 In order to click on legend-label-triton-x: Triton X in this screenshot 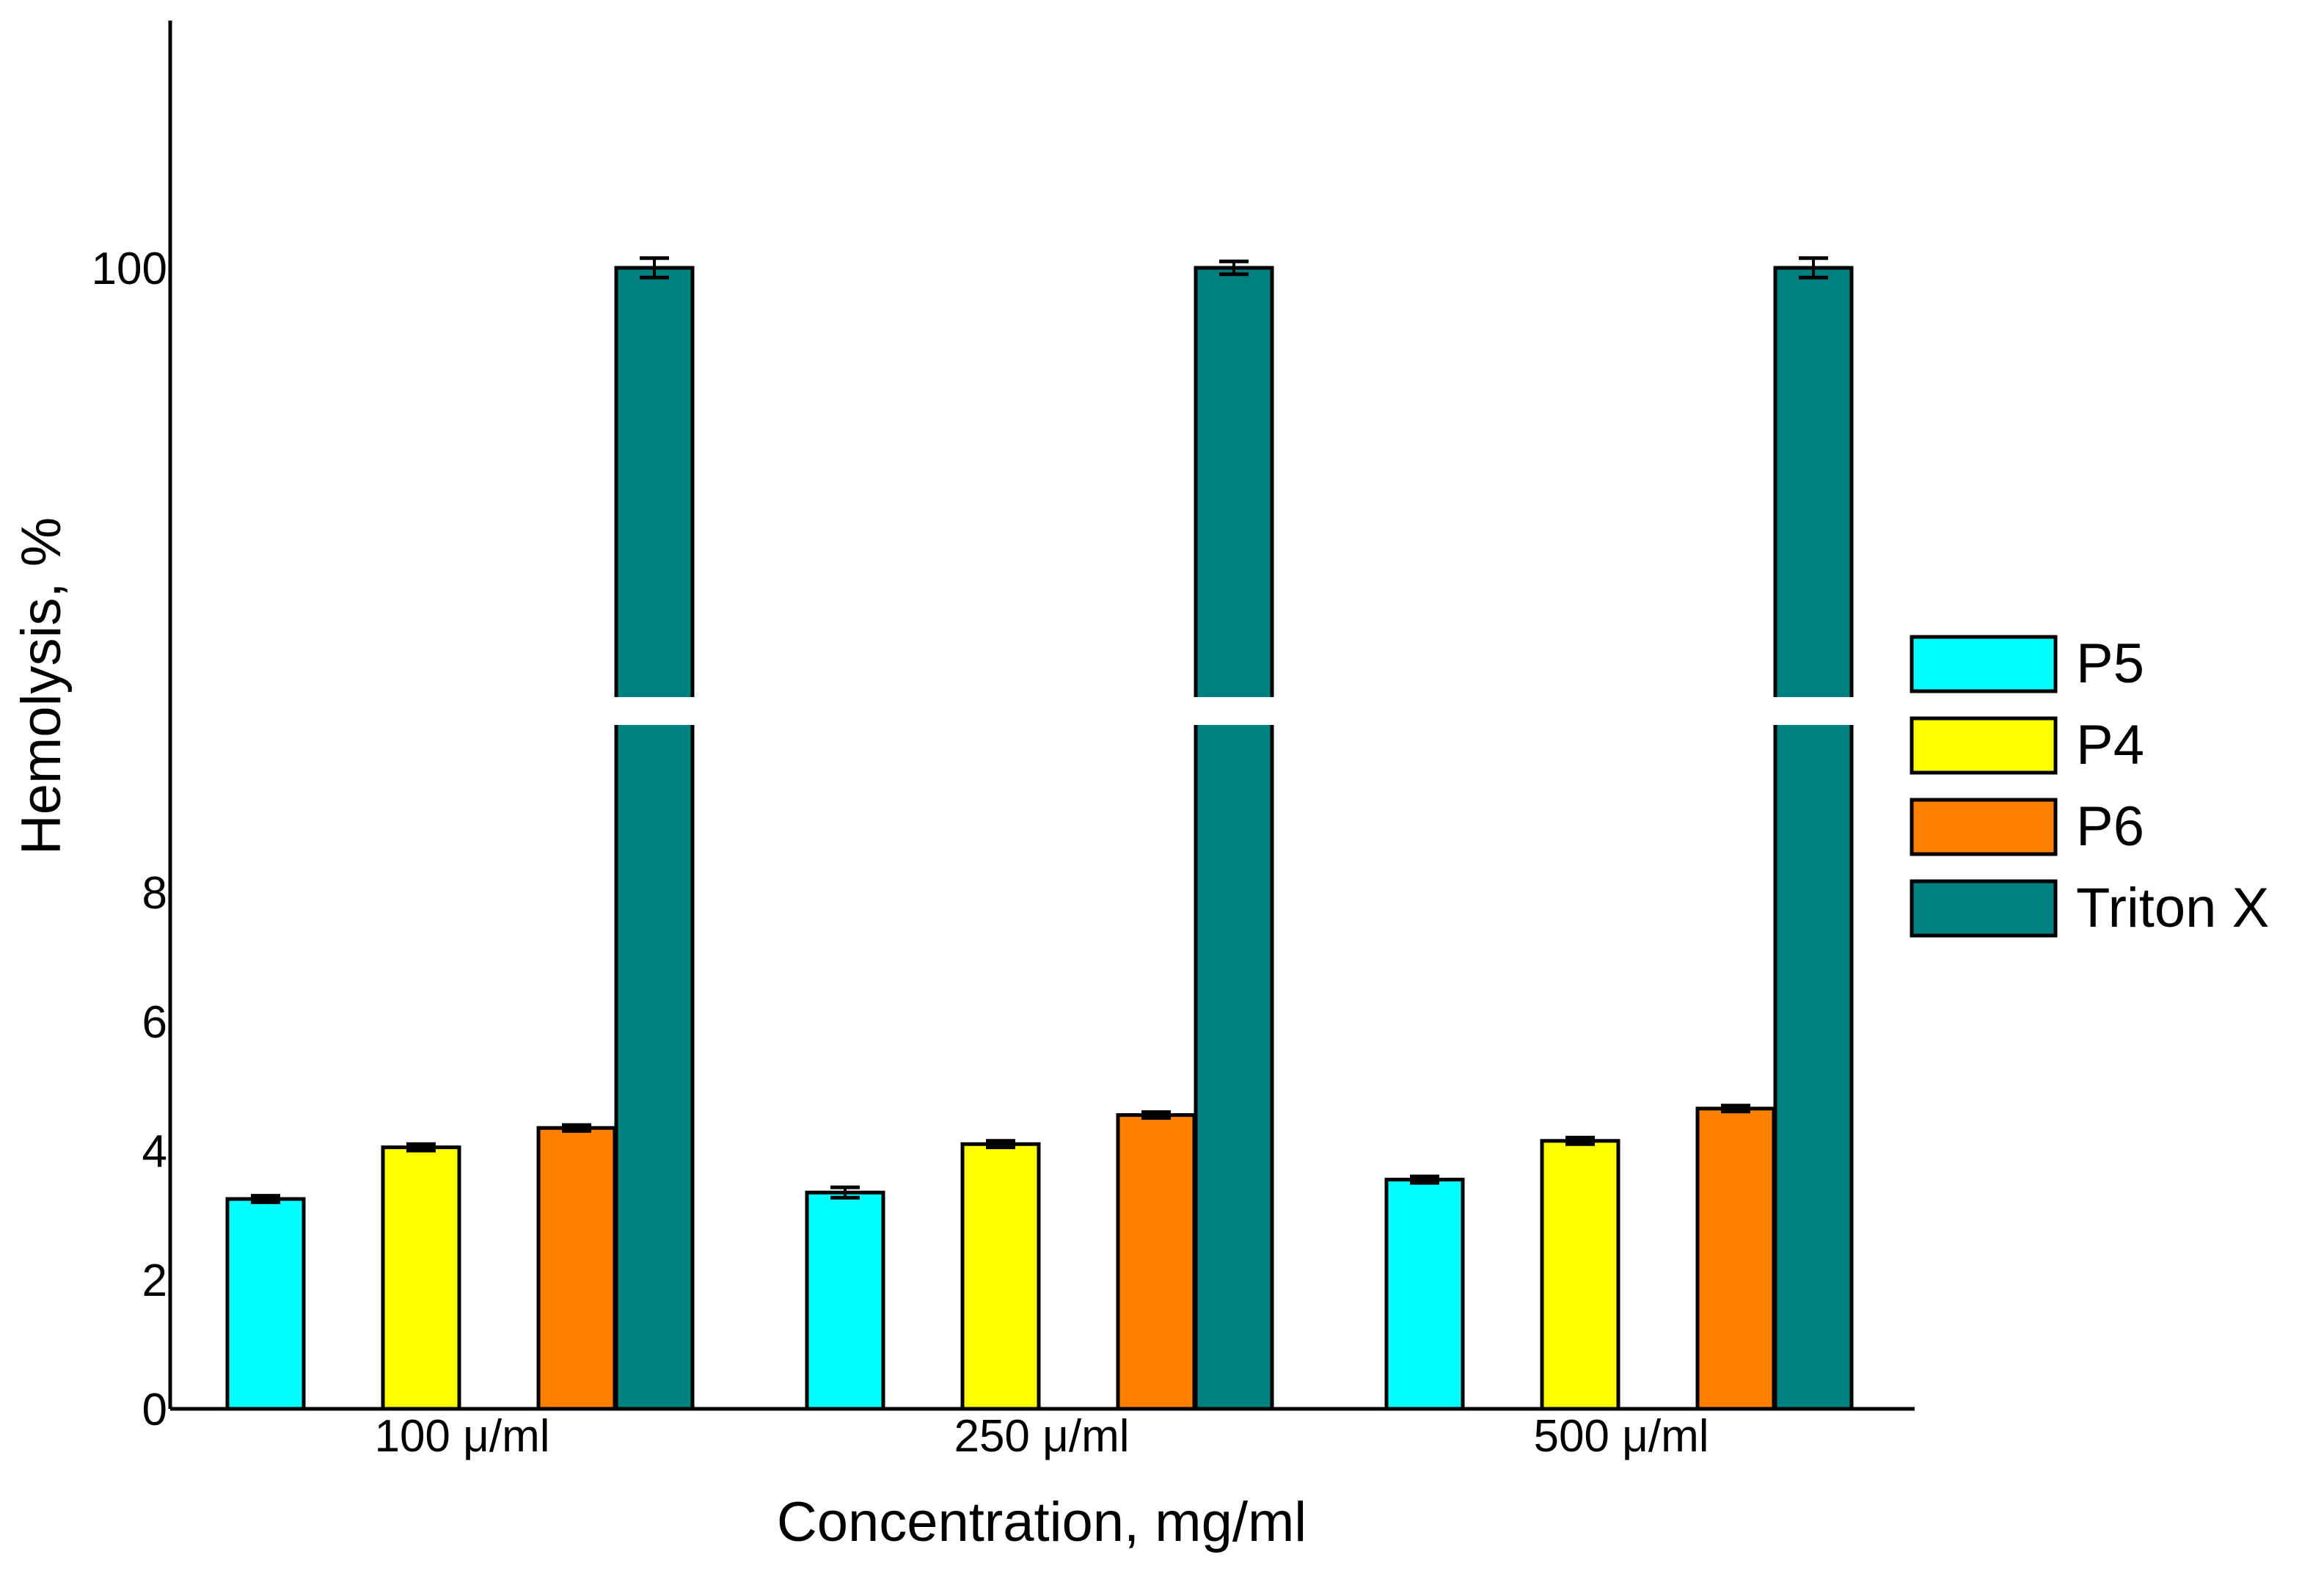, I will do `click(2172, 908)`.